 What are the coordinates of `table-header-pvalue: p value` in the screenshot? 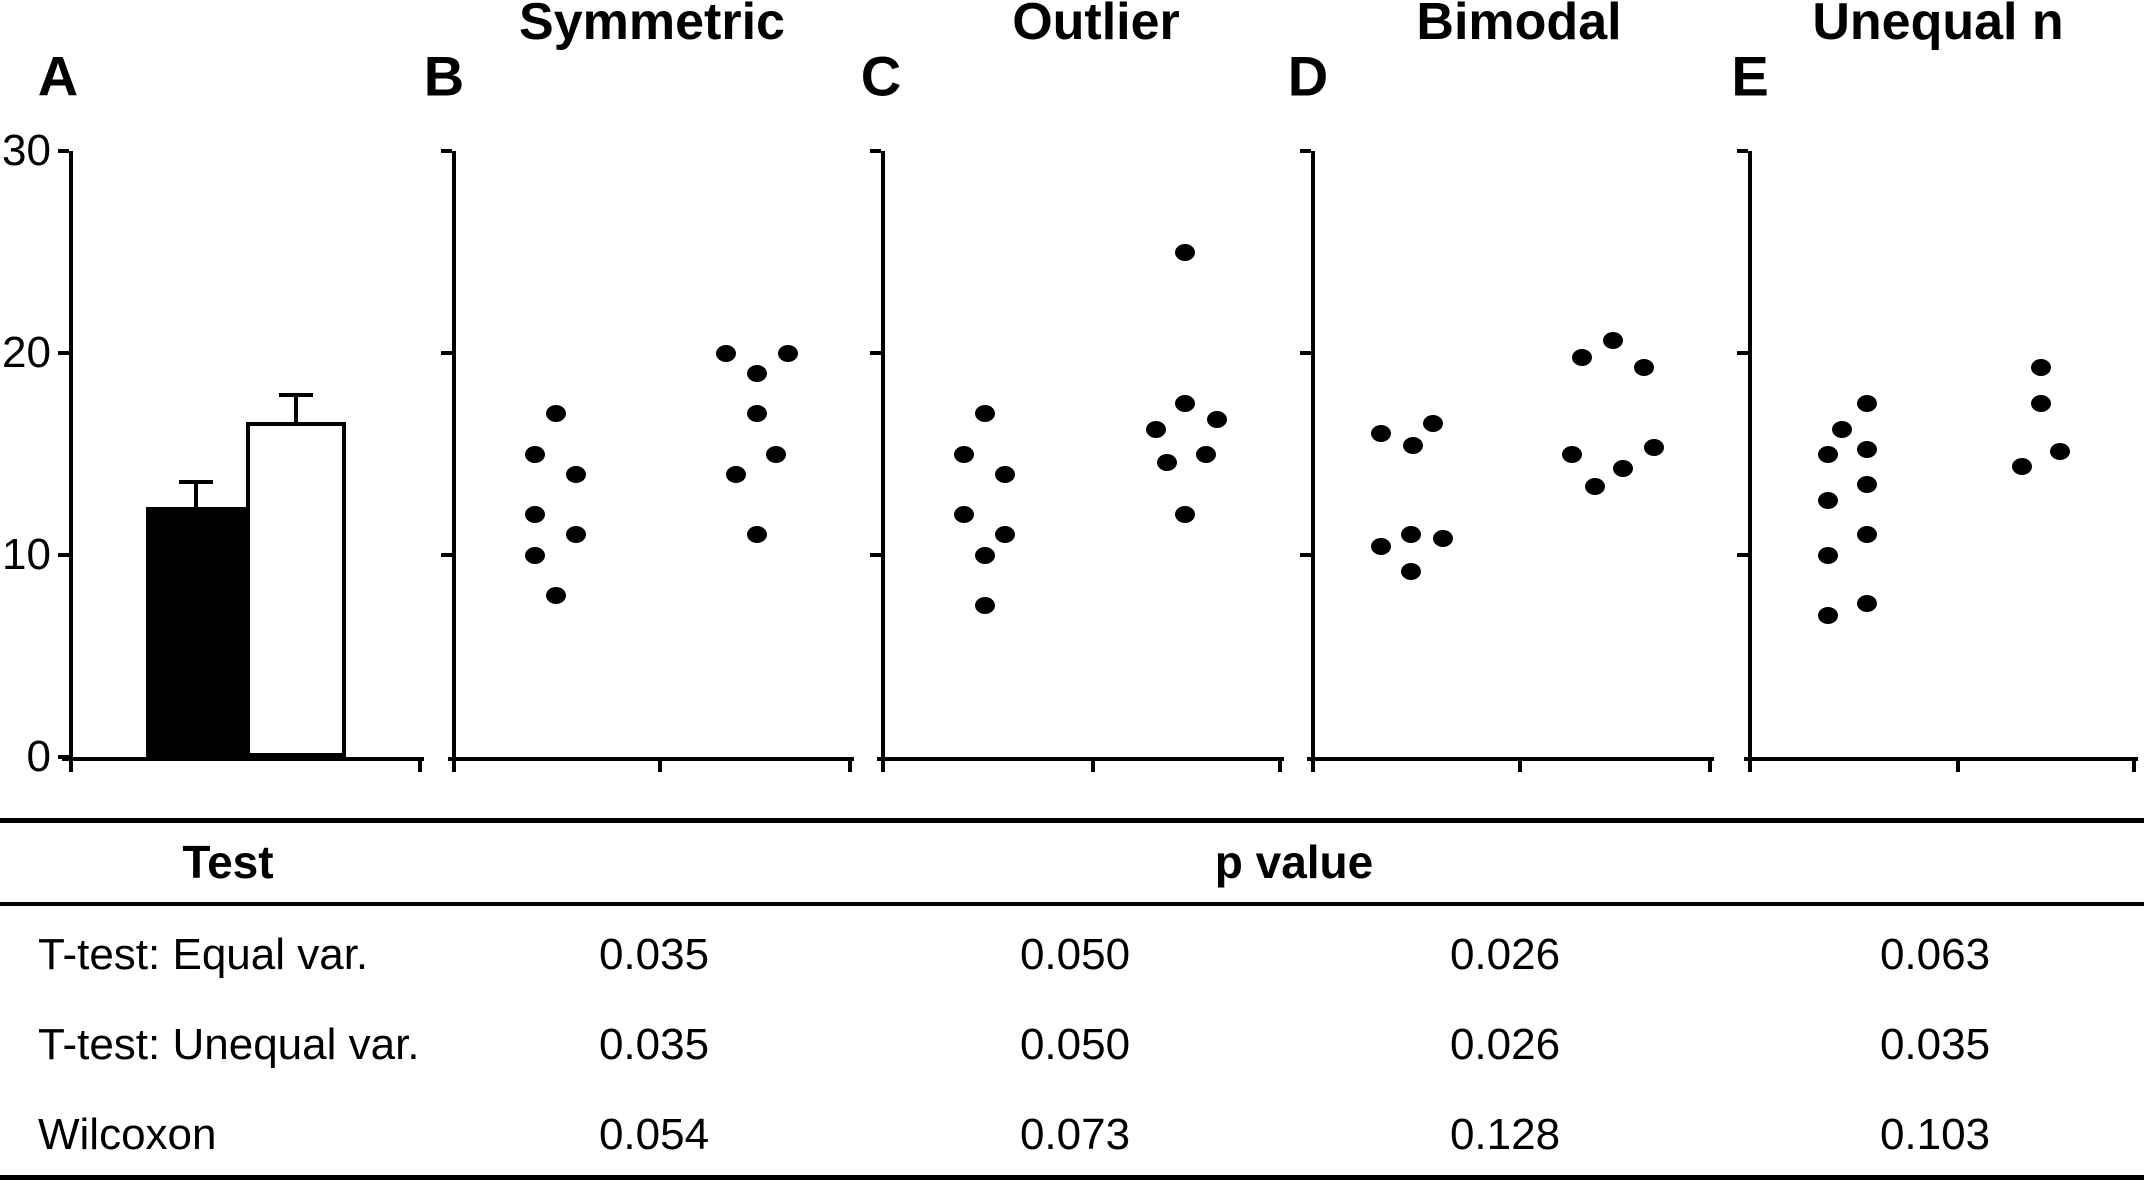 It's located at (1294, 862).